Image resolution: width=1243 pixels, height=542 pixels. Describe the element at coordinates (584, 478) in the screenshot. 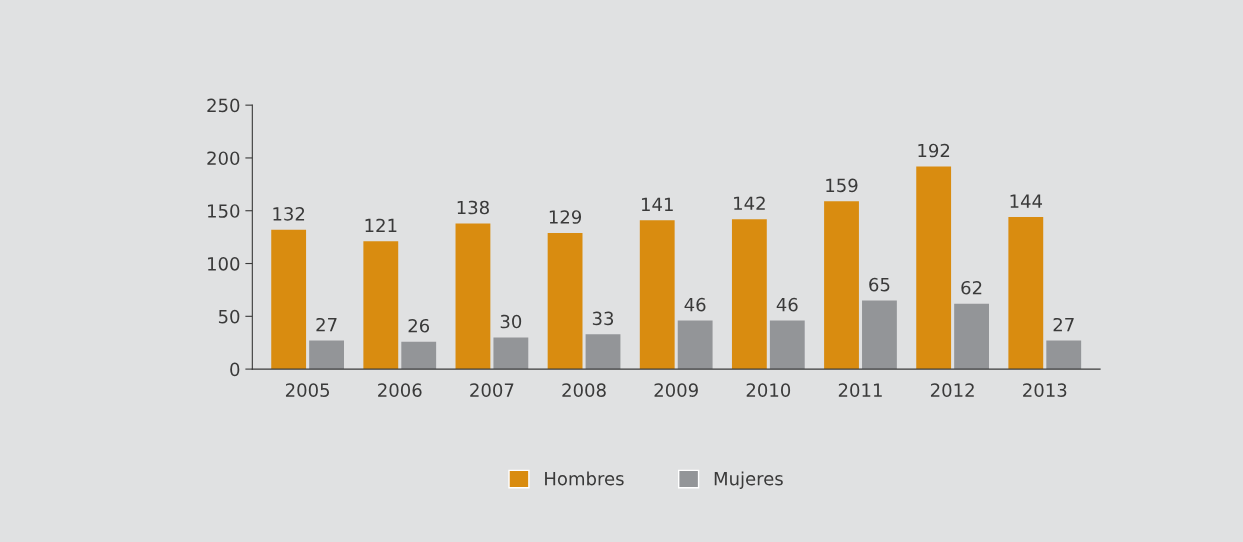

I see `legend-label: Hombres` at that location.